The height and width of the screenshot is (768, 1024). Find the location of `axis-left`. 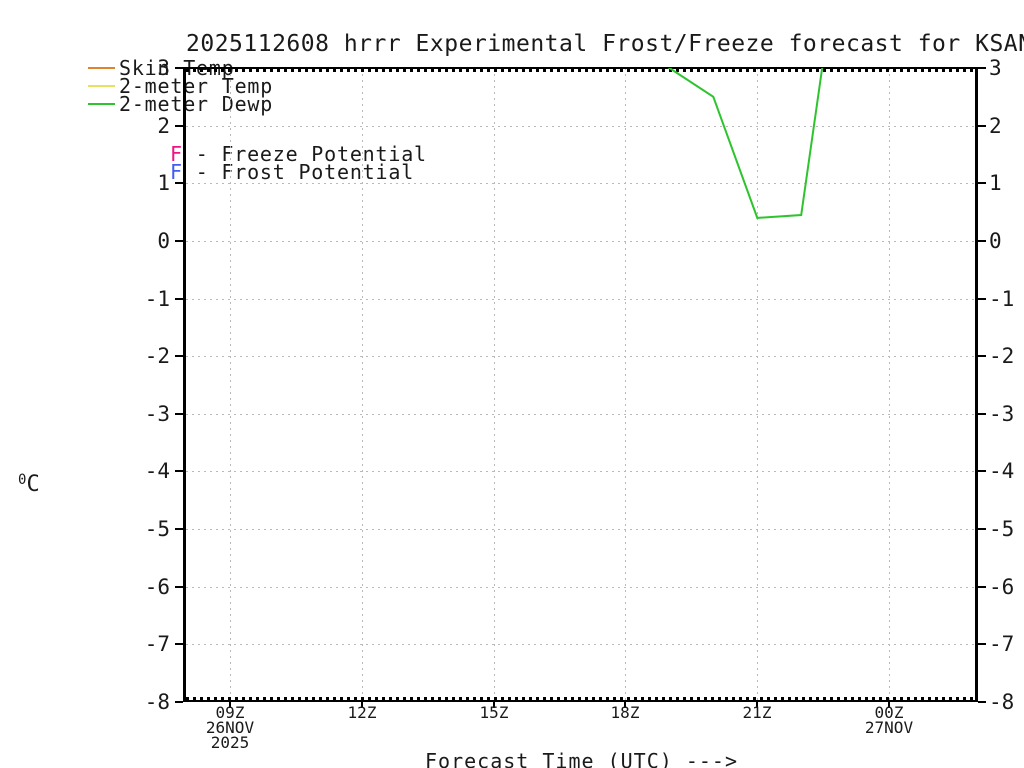

axis-left is located at coordinates (184, 384).